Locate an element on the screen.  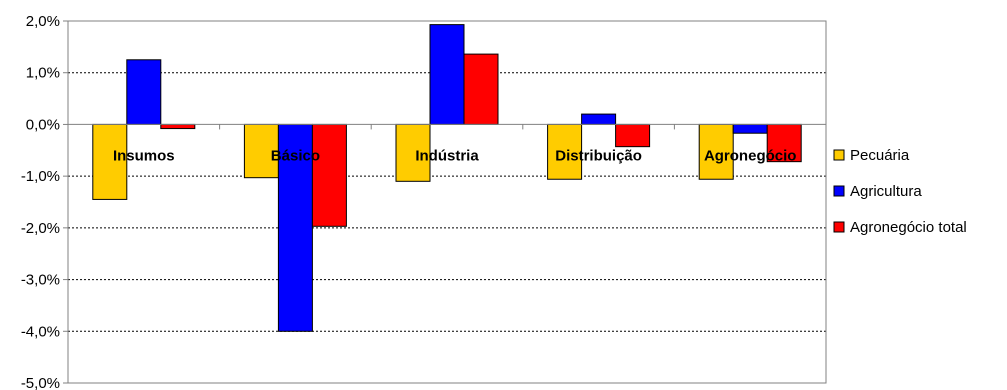
category-label: Indústria is located at coordinates (447, 155).